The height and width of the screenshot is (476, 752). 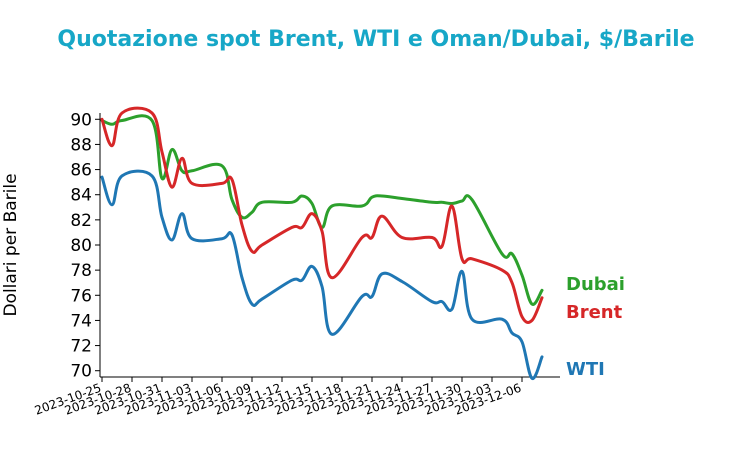 I want to click on series-label-dubai: Dubai, so click(x=595, y=284).